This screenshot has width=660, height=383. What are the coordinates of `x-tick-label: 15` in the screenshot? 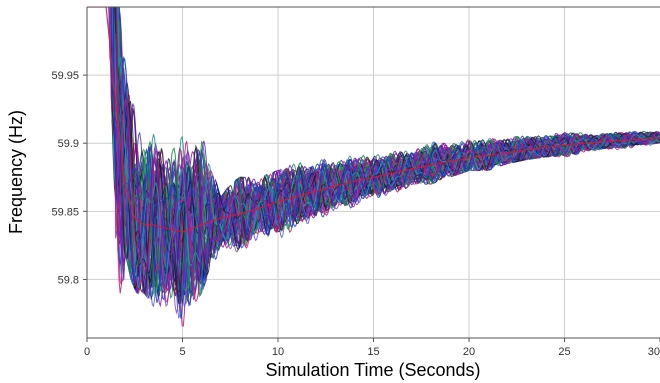 It's located at (373, 352).